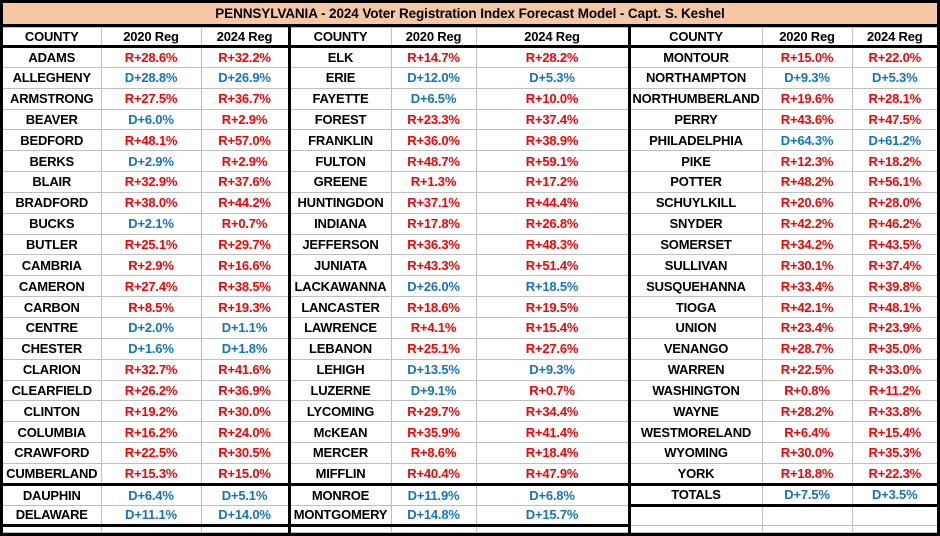 This screenshot has height=536, width=940. What do you see at coordinates (151, 516) in the screenshot?
I see `reg-2020-cell: D+11.1%` at bounding box center [151, 516].